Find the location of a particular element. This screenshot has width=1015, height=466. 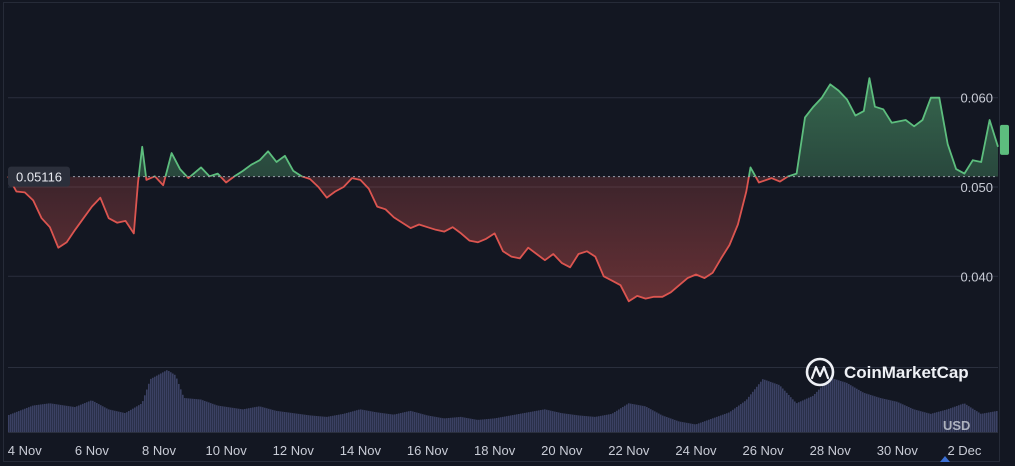

x-tick-label: 26 Nov is located at coordinates (763, 450).